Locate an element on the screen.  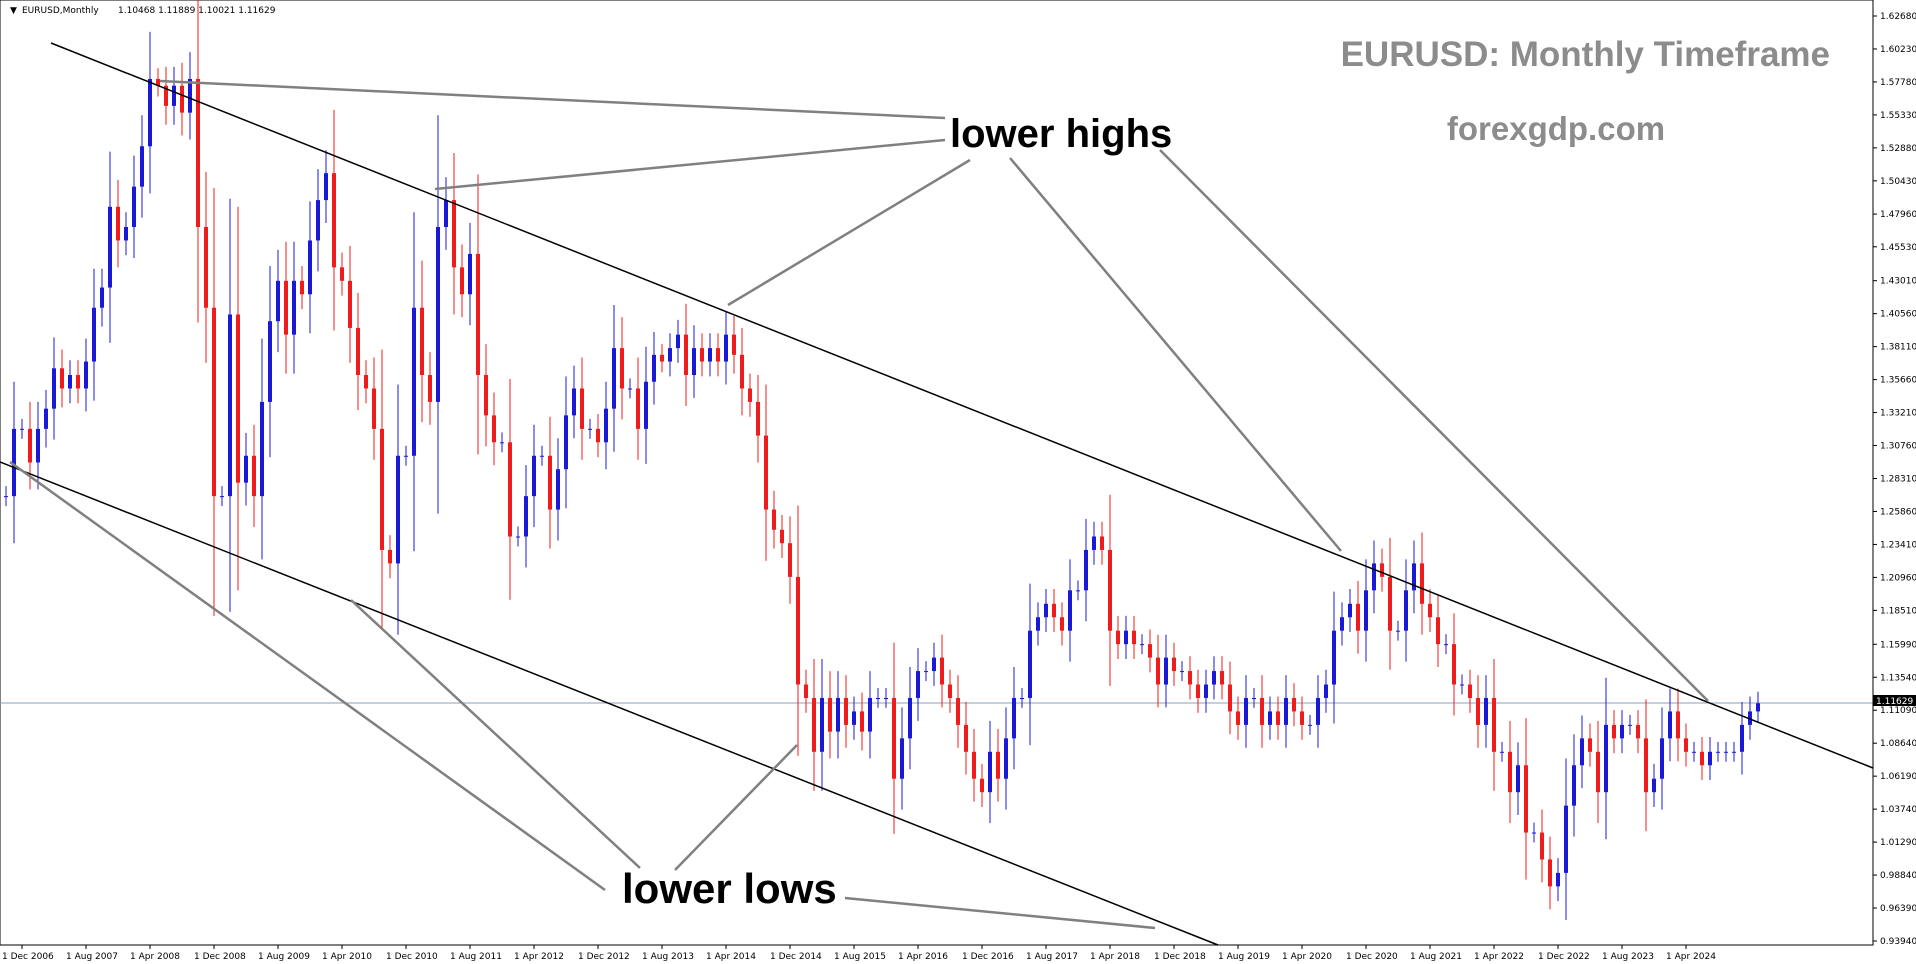
x-tick-label: 1 Aug 2013 is located at coordinates (668, 957).